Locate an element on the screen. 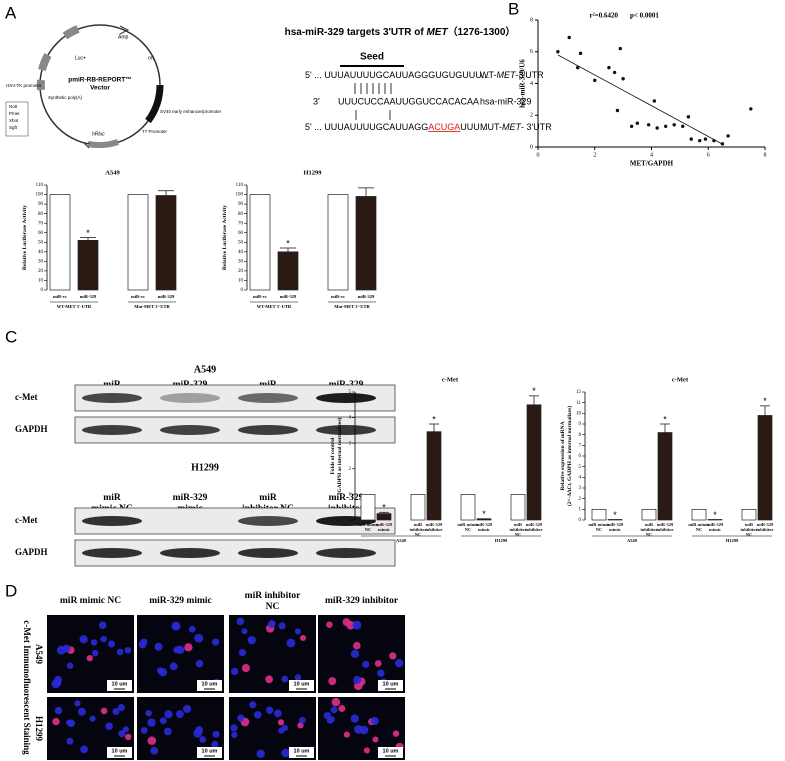 The image size is (785, 761). blot-title: A549 is located at coordinates (205, 369).